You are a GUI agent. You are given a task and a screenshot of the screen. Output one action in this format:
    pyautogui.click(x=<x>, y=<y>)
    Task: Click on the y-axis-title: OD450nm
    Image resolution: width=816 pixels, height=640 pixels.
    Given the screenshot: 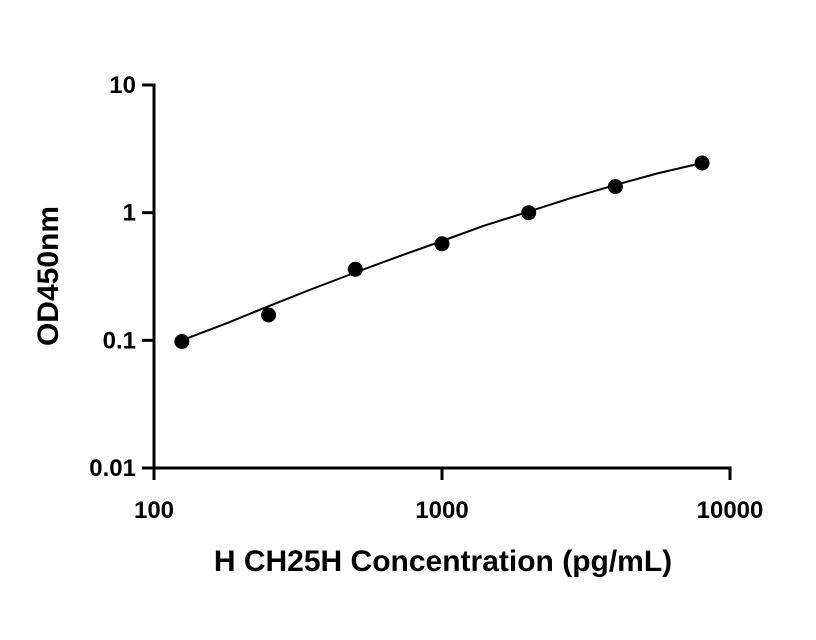 What is the action you would take?
    pyautogui.click(x=48, y=276)
    